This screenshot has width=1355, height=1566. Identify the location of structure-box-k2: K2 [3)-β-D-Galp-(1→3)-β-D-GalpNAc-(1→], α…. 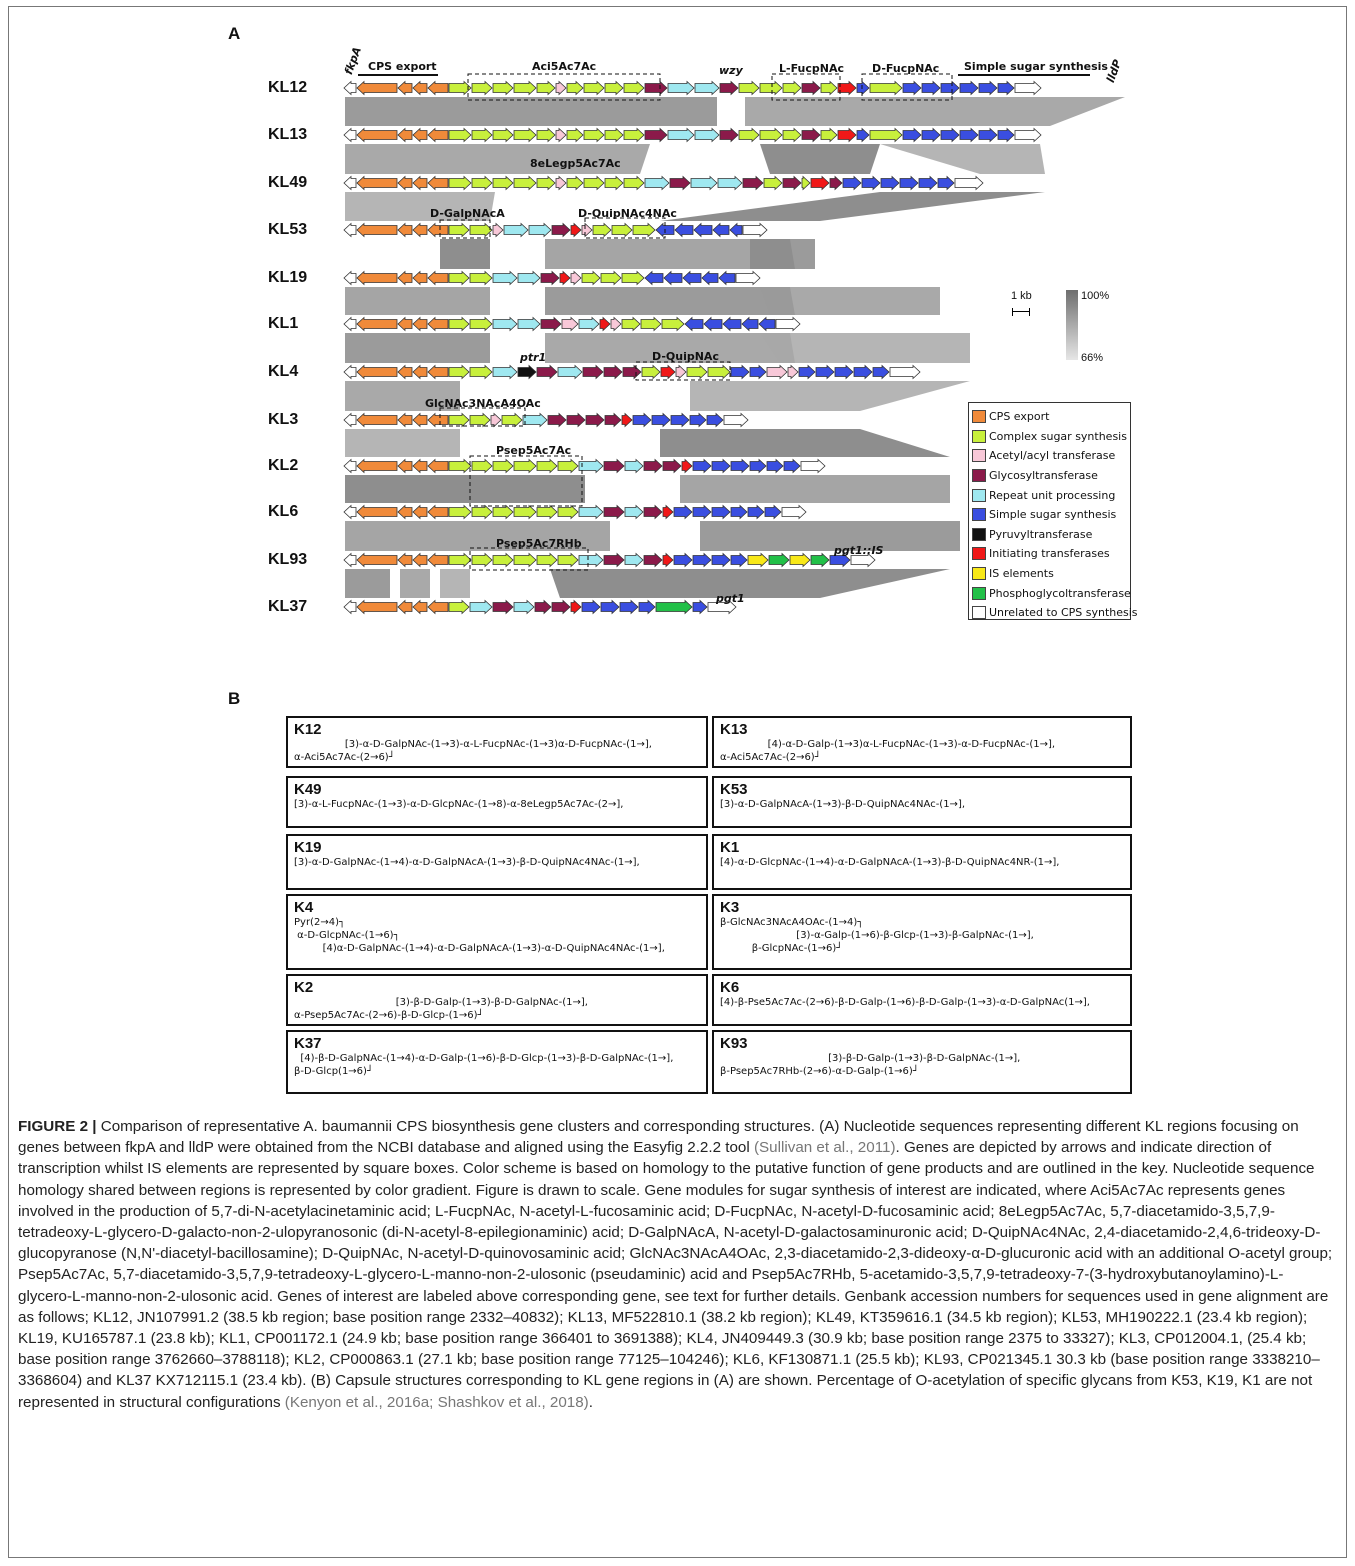
(497, 1000).